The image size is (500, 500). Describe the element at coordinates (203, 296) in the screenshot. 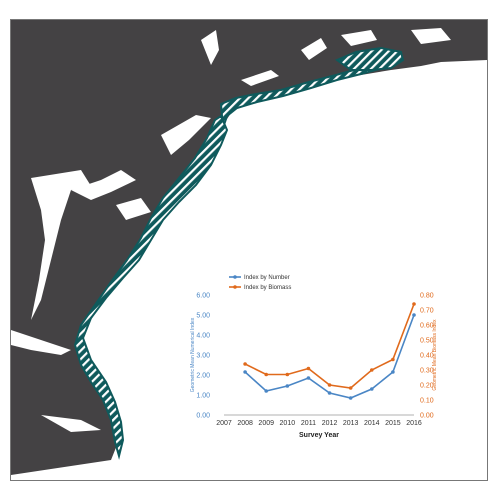

I see `left-y-tick-label: 6.00` at that location.